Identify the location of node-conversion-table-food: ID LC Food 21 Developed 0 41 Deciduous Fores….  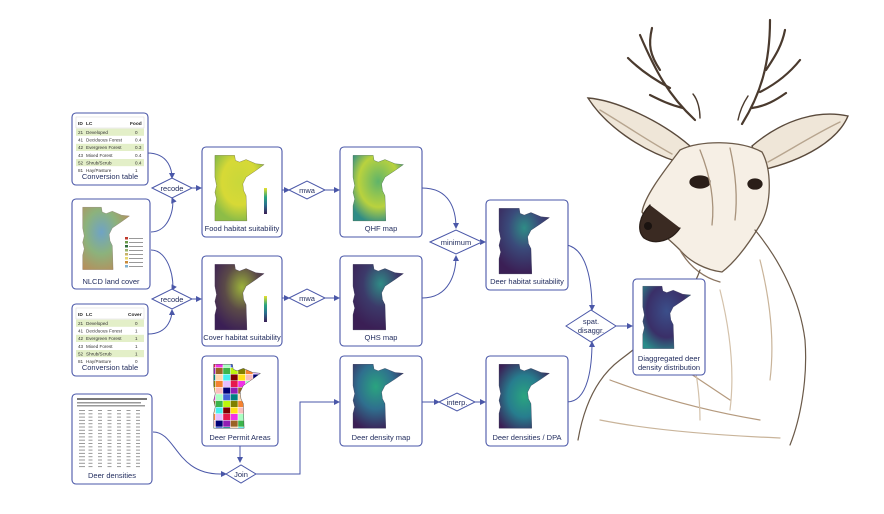
(110, 149).